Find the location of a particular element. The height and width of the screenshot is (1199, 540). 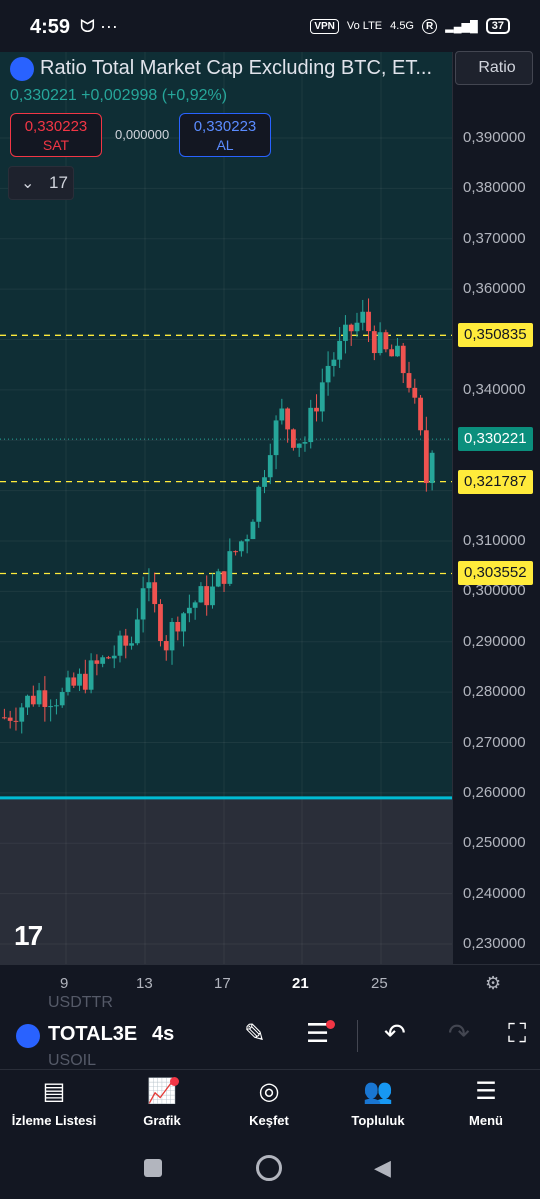

sell-button: 0,330223 SAT is located at coordinates (56, 135).